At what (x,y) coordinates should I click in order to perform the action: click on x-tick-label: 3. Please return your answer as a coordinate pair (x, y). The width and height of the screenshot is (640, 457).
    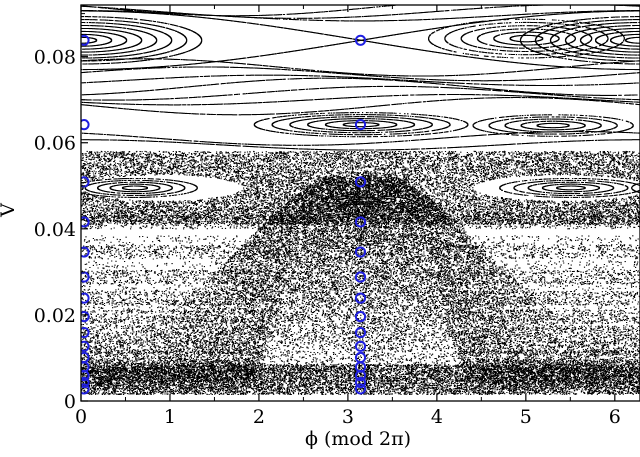
    Looking at the image, I should click on (348, 417).